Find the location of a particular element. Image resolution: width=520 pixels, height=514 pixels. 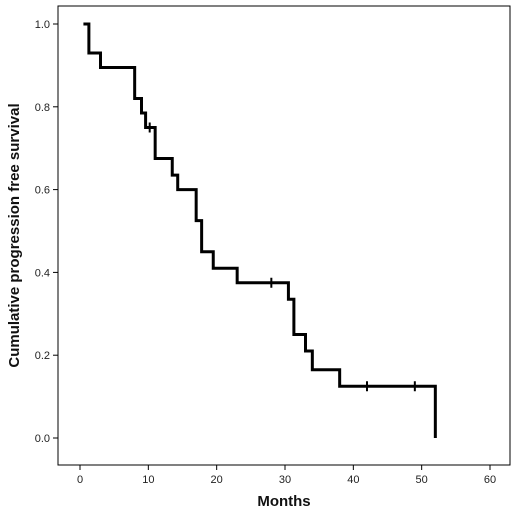

y-tick-label: 0.0 is located at coordinates (42, 439).